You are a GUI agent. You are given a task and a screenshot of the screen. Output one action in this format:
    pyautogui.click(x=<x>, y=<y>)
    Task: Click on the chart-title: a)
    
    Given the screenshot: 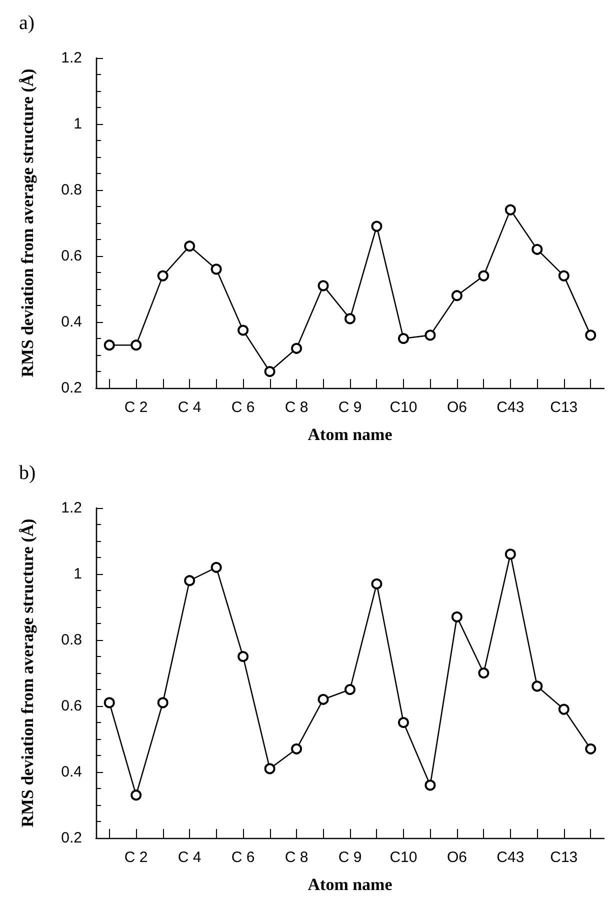 What is the action you would take?
    pyautogui.click(x=27, y=23)
    